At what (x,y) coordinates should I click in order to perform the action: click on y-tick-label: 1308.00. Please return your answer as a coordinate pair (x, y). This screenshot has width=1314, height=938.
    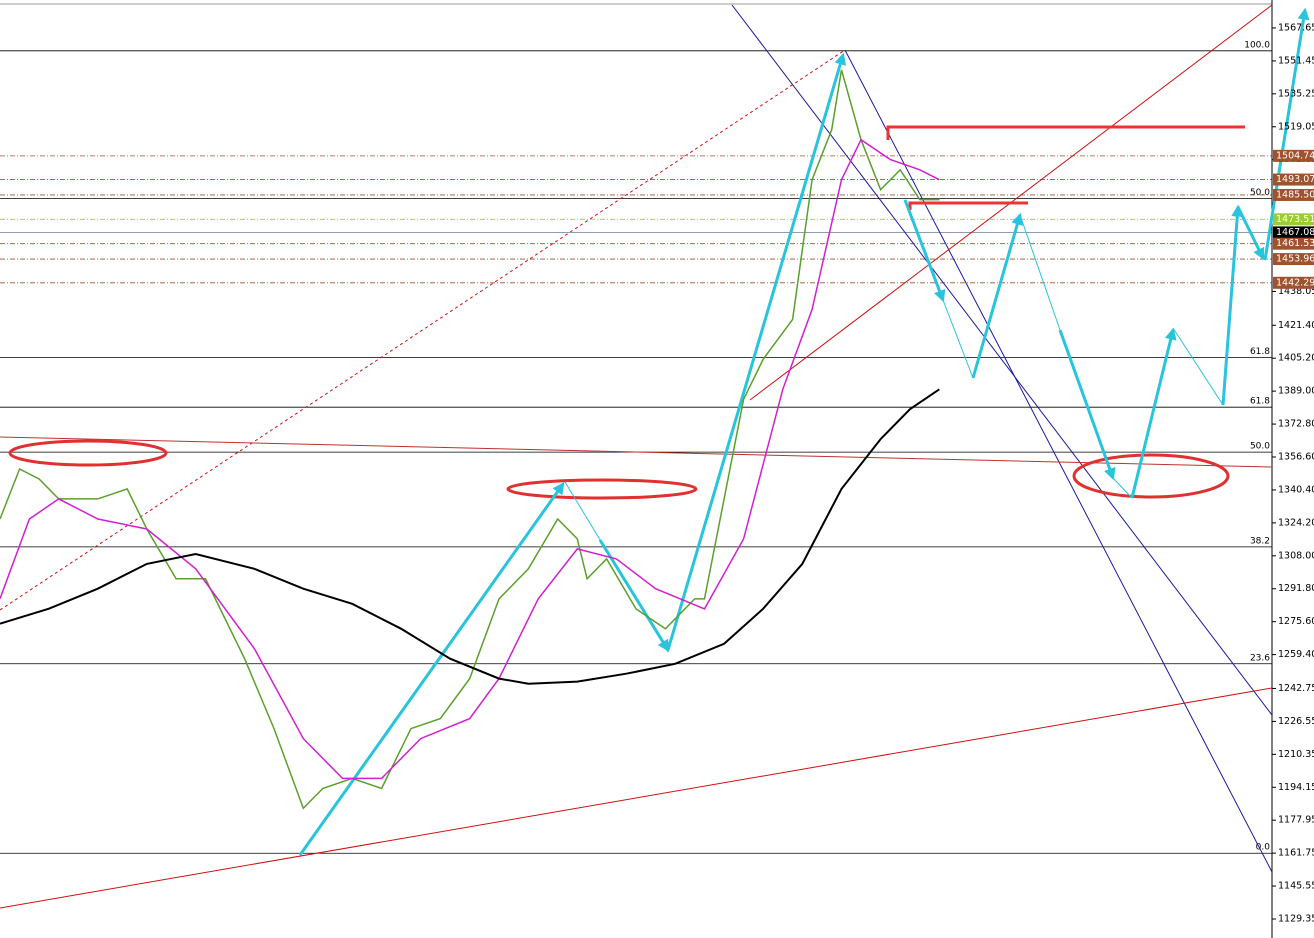
    Looking at the image, I should click on (1296, 555).